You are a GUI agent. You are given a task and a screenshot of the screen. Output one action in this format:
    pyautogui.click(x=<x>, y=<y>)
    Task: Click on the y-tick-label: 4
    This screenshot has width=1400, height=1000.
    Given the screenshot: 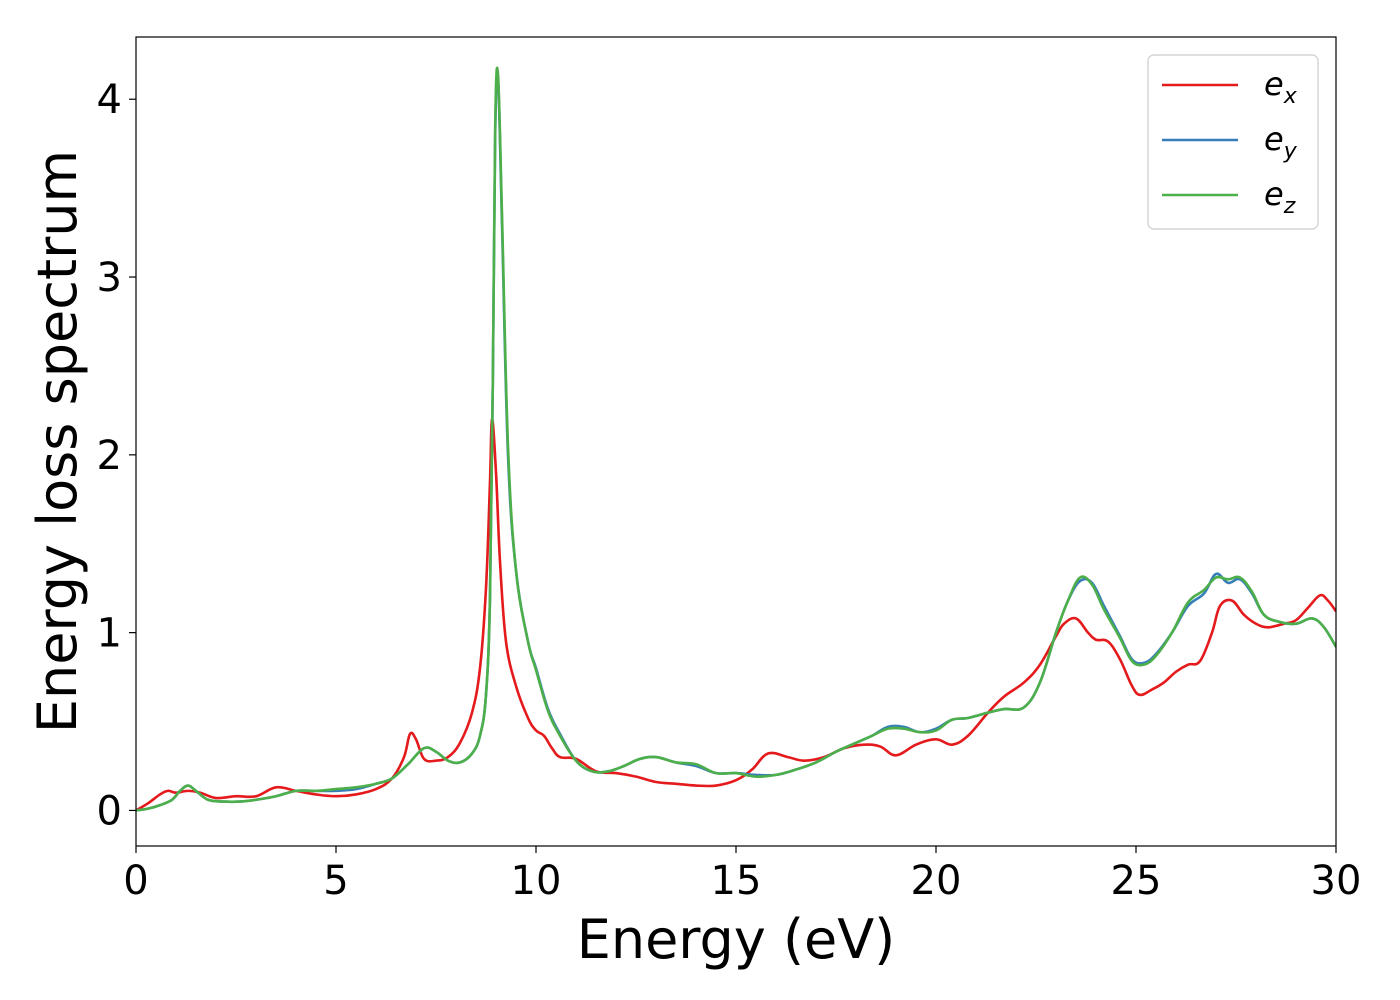 What is the action you would take?
    pyautogui.click(x=109, y=100)
    